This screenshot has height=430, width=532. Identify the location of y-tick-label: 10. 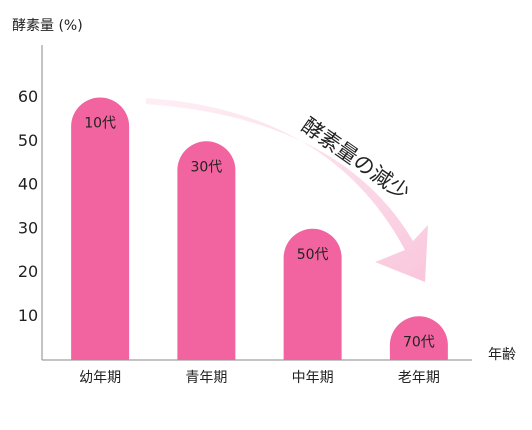
(28, 315).